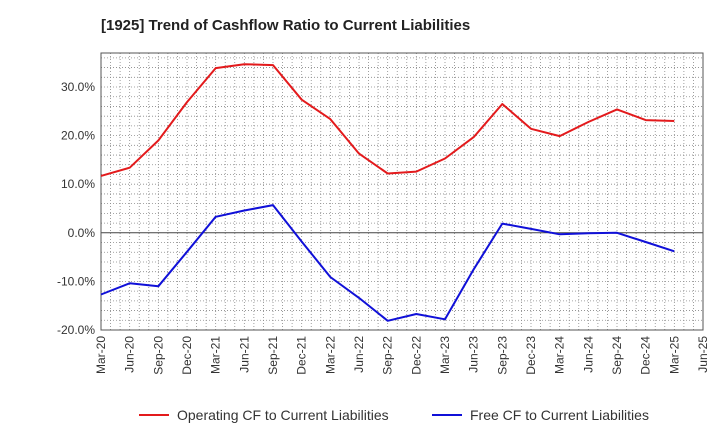  What do you see at coordinates (474, 354) in the screenshot?
I see `x-tick-label: Jun-23` at bounding box center [474, 354].